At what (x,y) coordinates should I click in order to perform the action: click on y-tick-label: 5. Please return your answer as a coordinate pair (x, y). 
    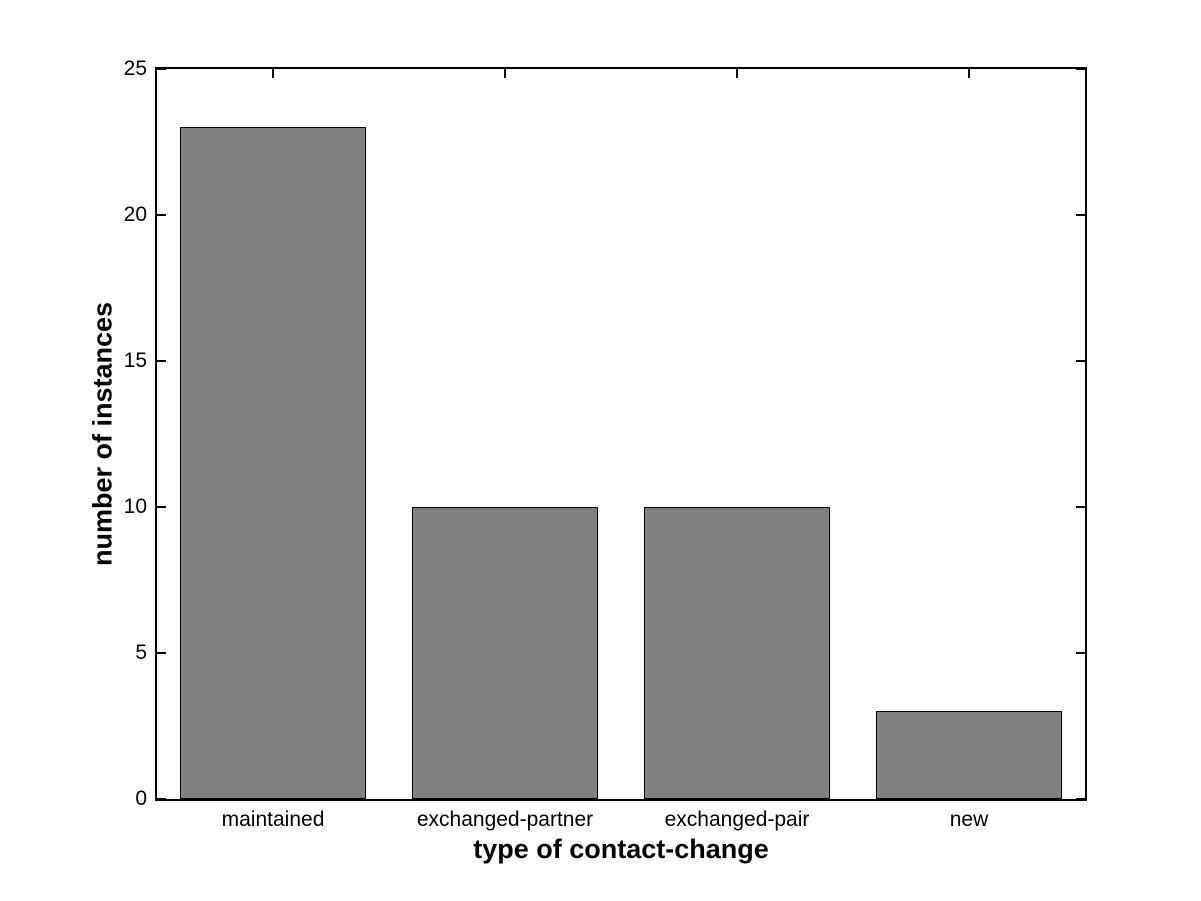
    Looking at the image, I should click on (141, 652).